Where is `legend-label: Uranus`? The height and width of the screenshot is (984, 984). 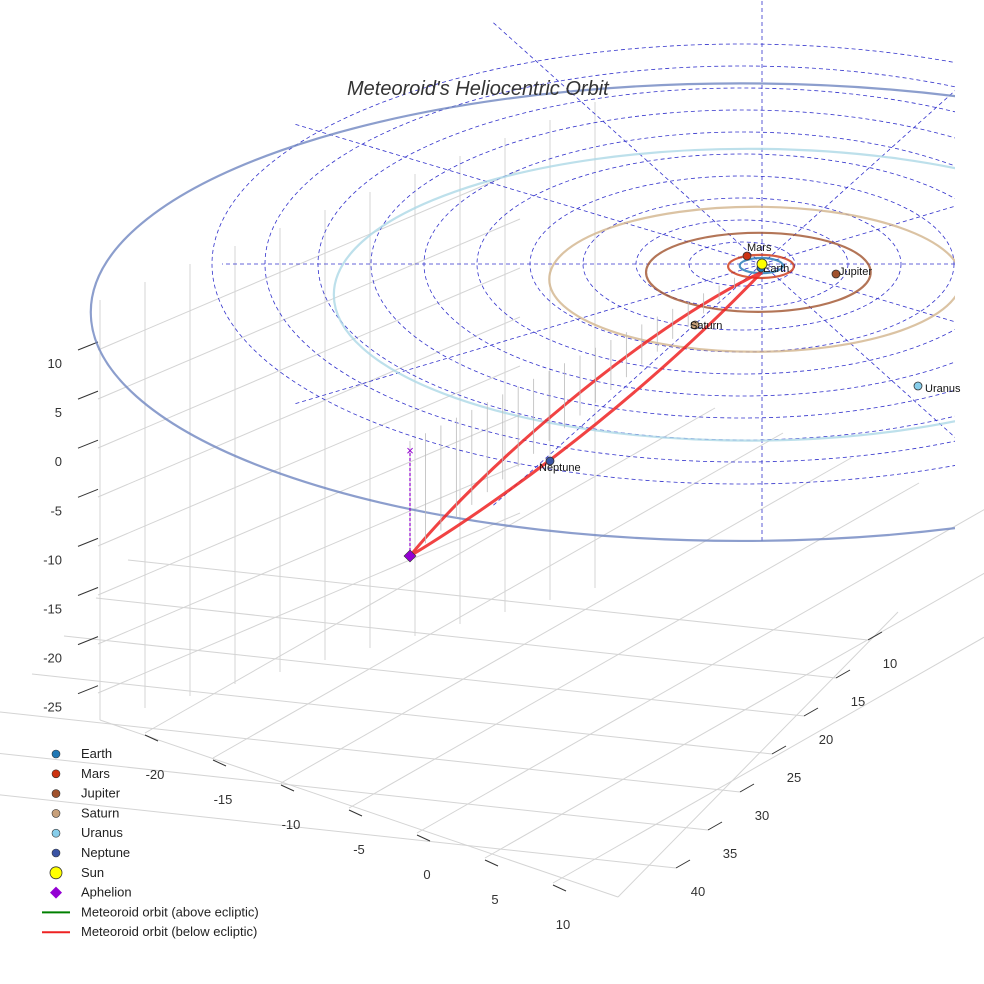
legend-label: Uranus is located at coordinates (102, 832).